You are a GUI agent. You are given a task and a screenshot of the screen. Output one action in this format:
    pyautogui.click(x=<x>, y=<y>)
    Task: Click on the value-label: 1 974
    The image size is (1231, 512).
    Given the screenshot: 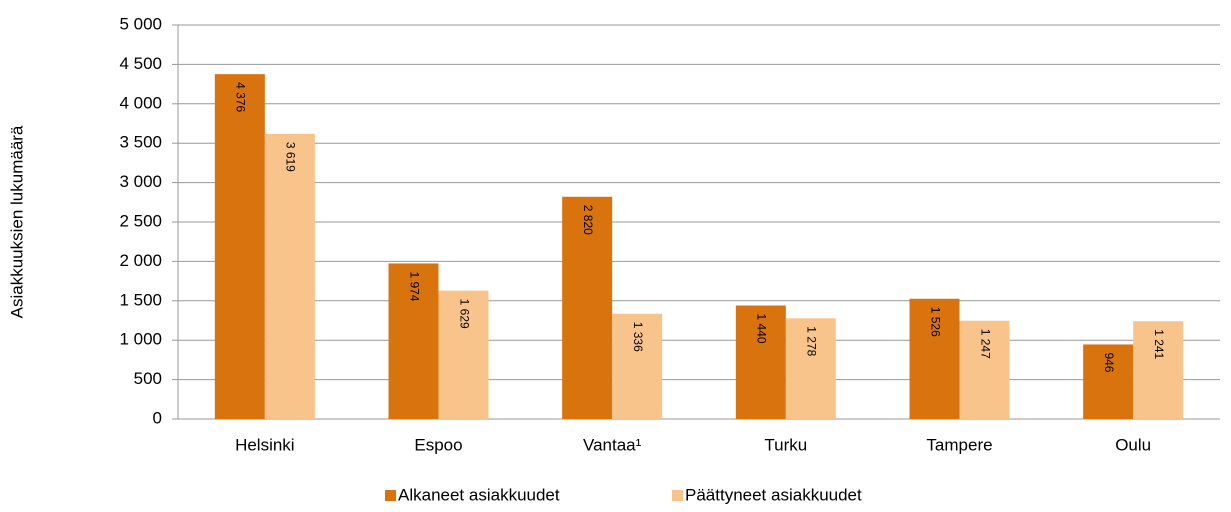 What is the action you would take?
    pyautogui.click(x=414, y=286)
    